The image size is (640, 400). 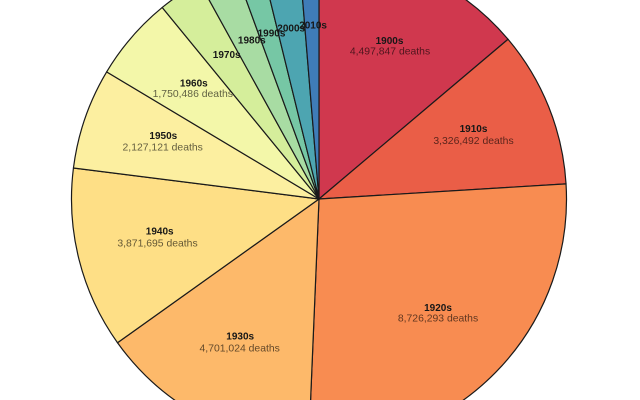 I want to click on svg-text: 1910s, so click(x=474, y=129).